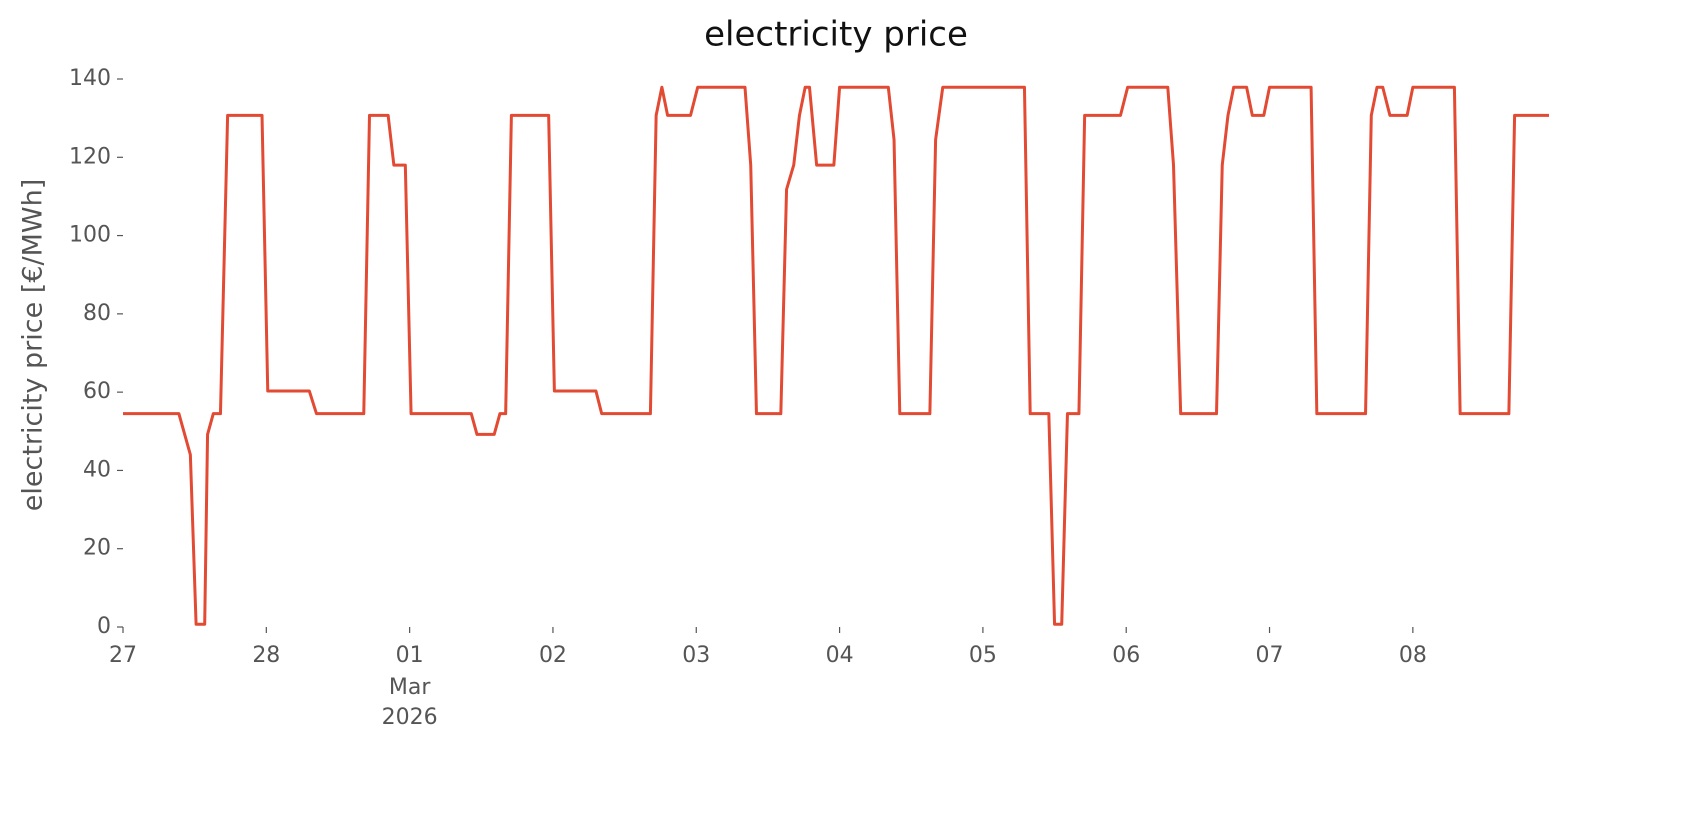  Describe the element at coordinates (410, 687) in the screenshot. I see `x-tick-sublabel: Mar` at that location.